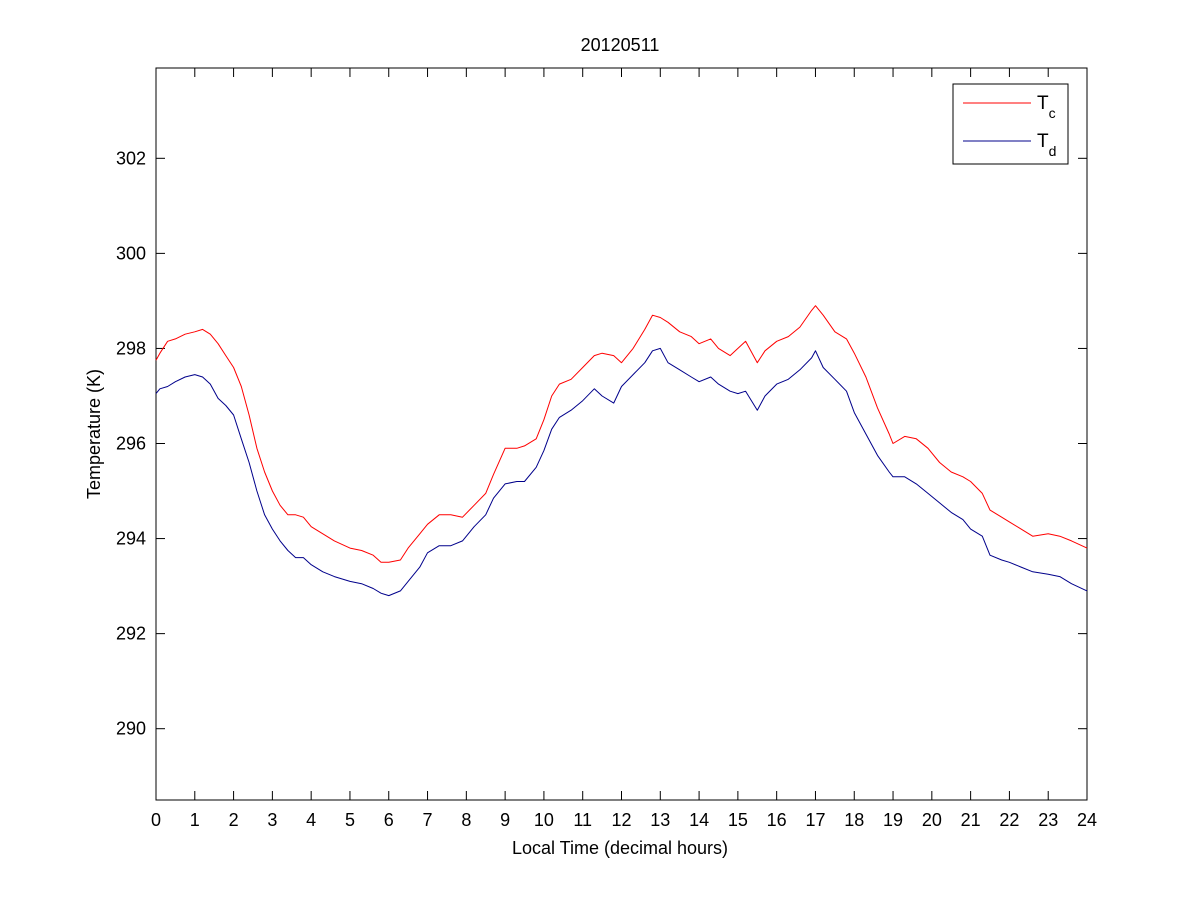 The height and width of the screenshot is (900, 1201). I want to click on x-tick-label: 11, so click(582, 820).